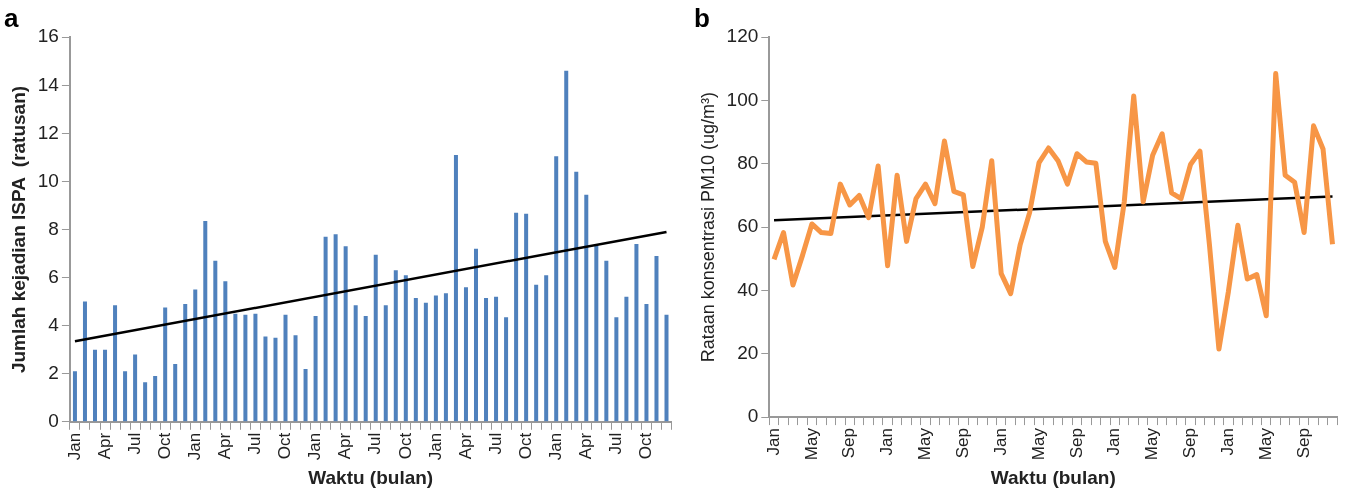 The width and height of the screenshot is (1356, 498). Describe the element at coordinates (11, 17) in the screenshot. I see `chart-title: a` at that location.